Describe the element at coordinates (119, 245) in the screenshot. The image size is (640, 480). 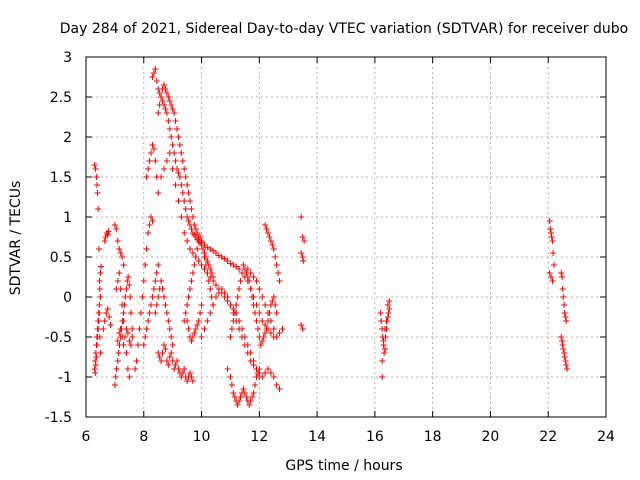
I see `series-pass-g` at that location.